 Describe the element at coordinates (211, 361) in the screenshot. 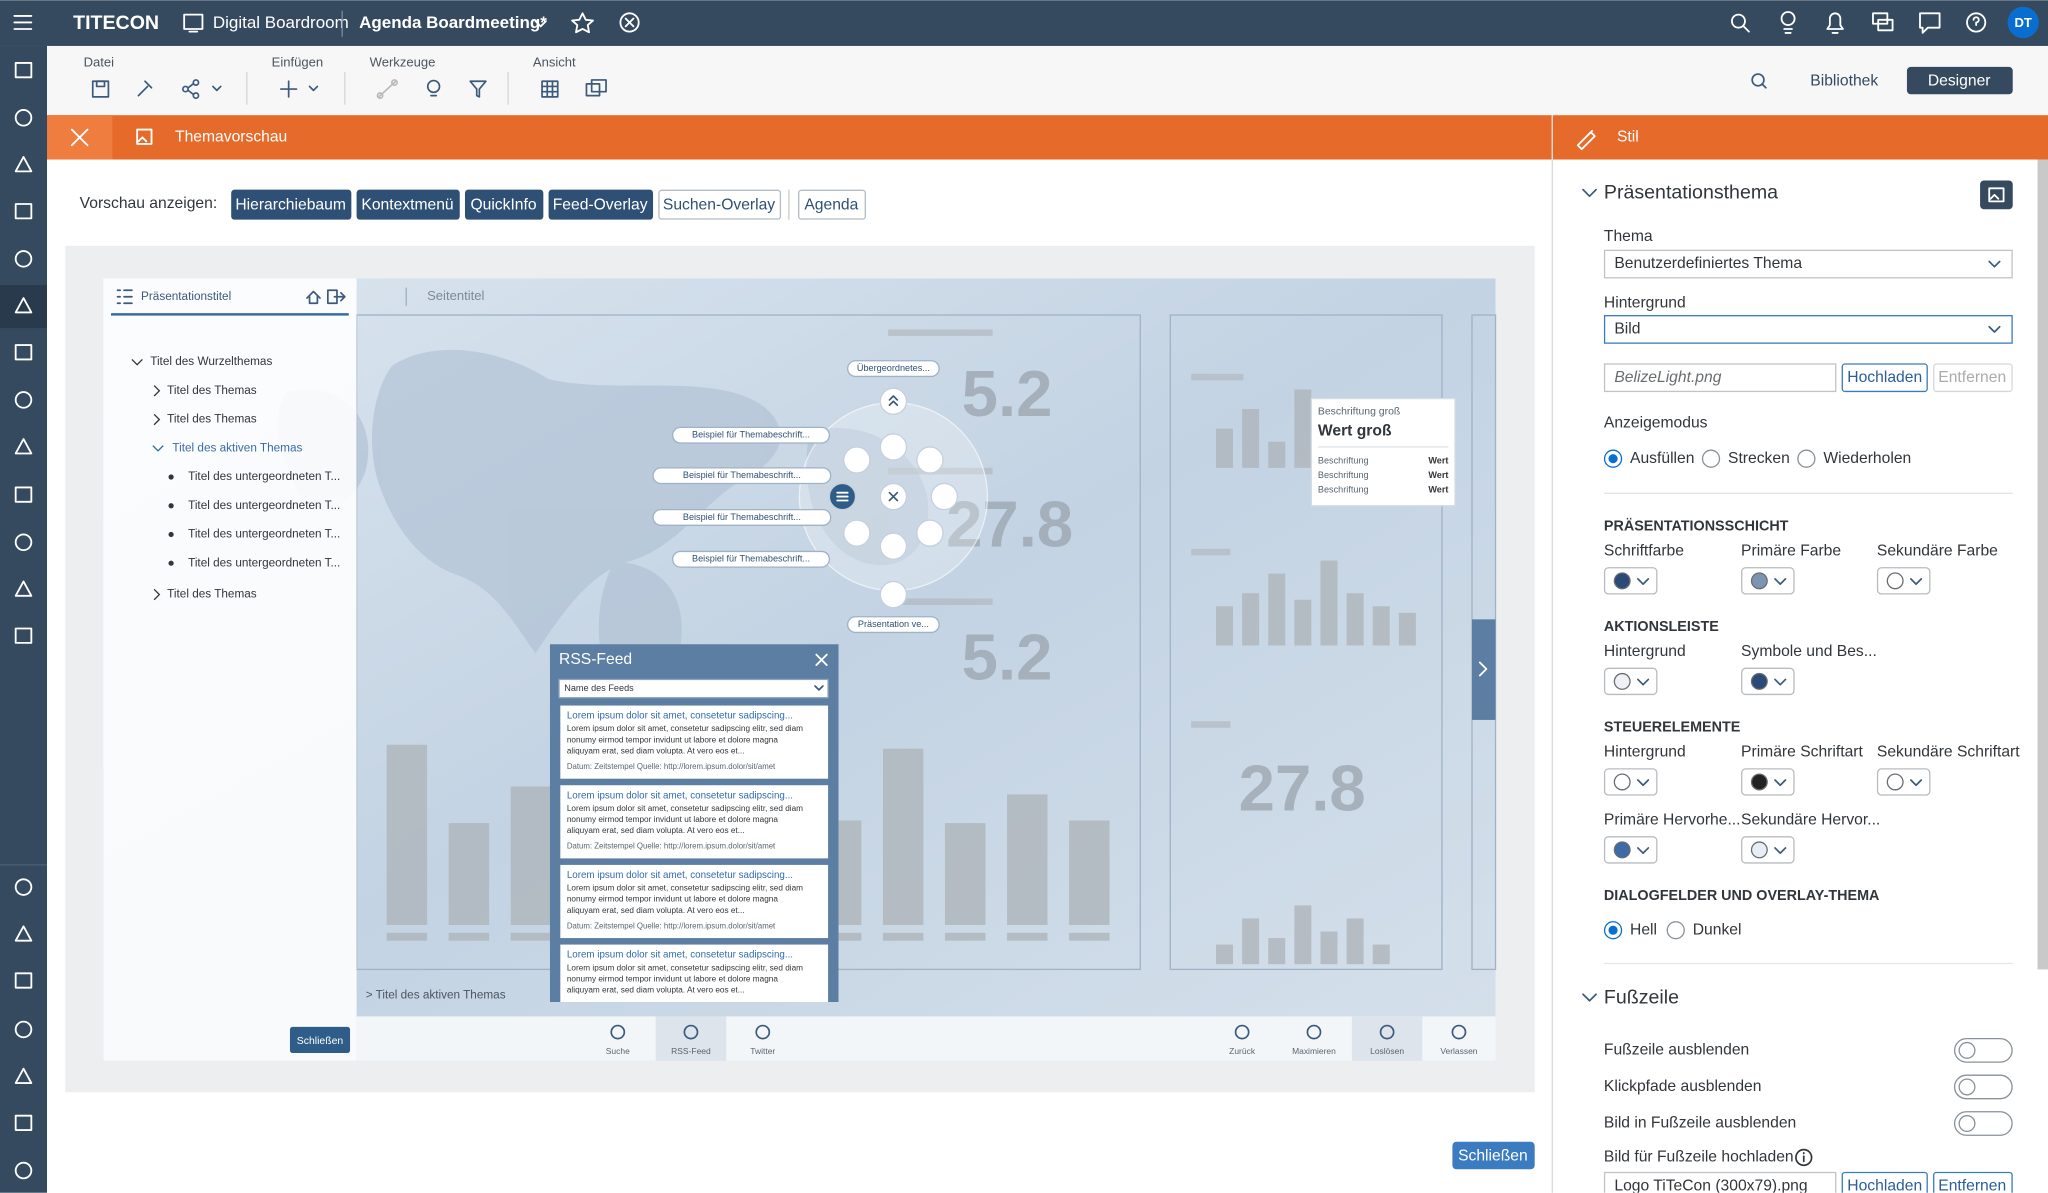

I see `tree-node: Titel des Wurzelthemas` at that location.